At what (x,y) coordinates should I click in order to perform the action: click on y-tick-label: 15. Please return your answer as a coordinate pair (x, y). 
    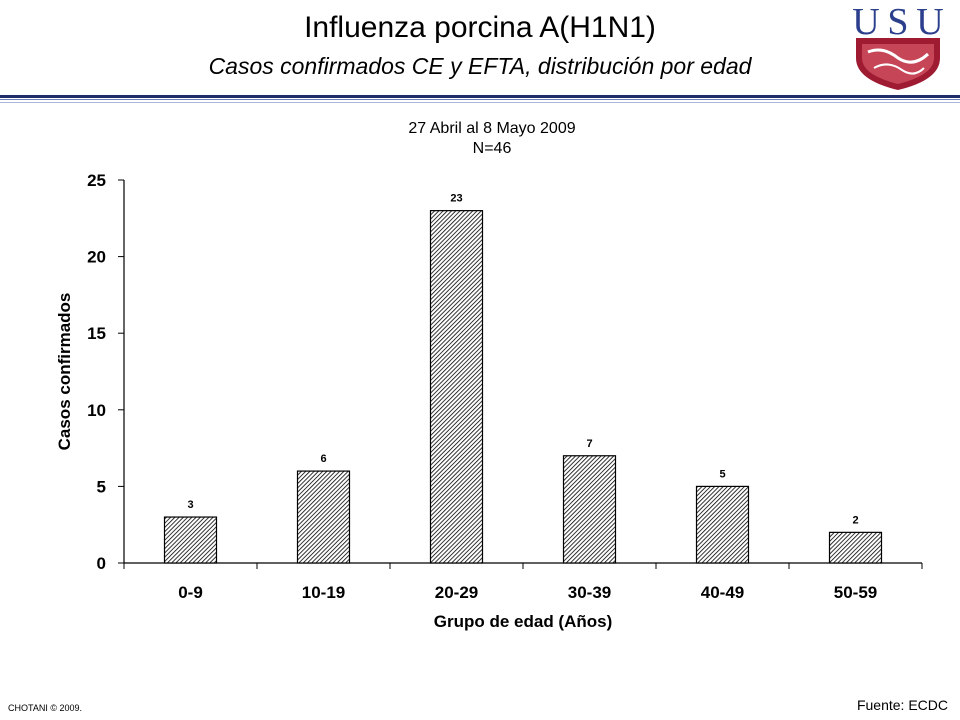
    Looking at the image, I should click on (96, 333).